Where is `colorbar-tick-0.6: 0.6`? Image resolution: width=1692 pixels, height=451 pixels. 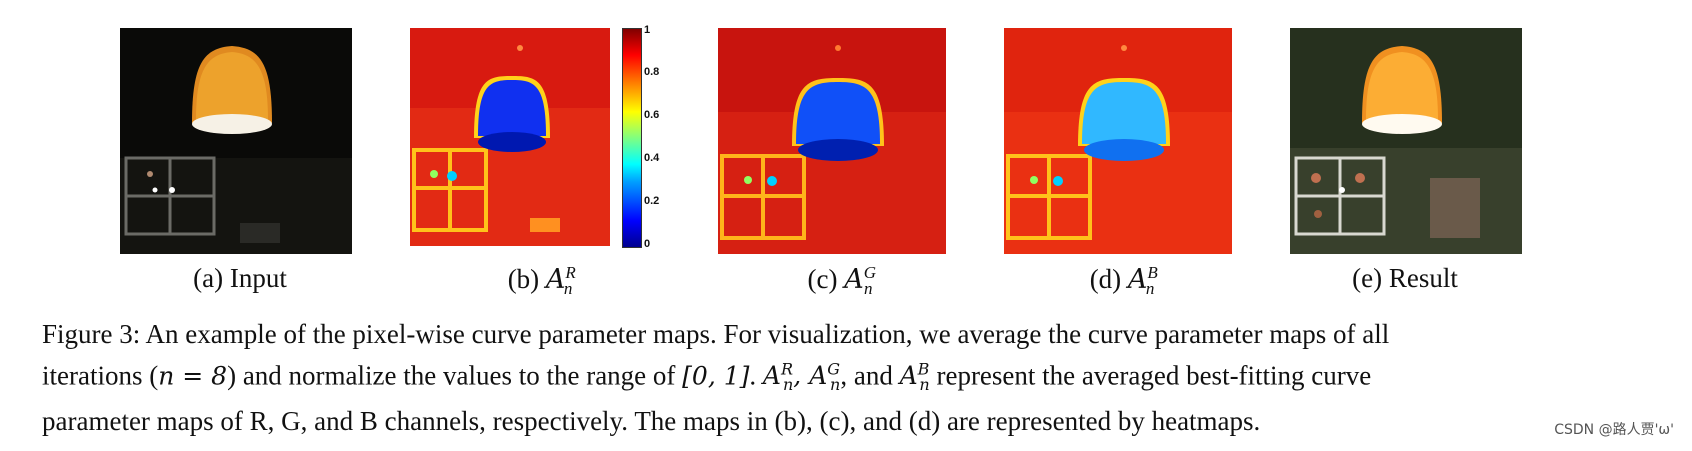
colorbar-tick-0.6: 0.6 is located at coordinates (652, 115).